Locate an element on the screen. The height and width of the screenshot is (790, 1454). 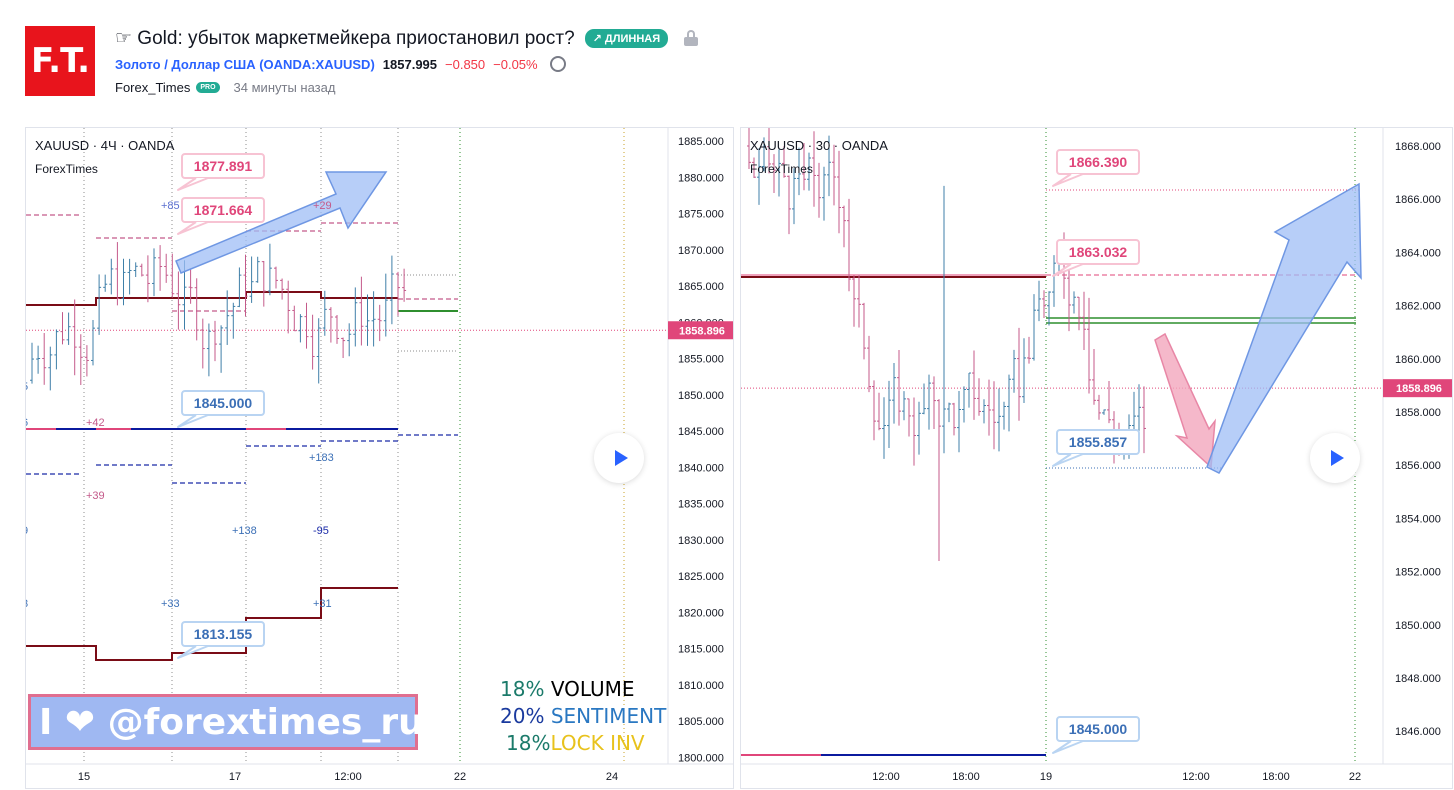
level-delta-label: 5 is located at coordinates (27, 387).